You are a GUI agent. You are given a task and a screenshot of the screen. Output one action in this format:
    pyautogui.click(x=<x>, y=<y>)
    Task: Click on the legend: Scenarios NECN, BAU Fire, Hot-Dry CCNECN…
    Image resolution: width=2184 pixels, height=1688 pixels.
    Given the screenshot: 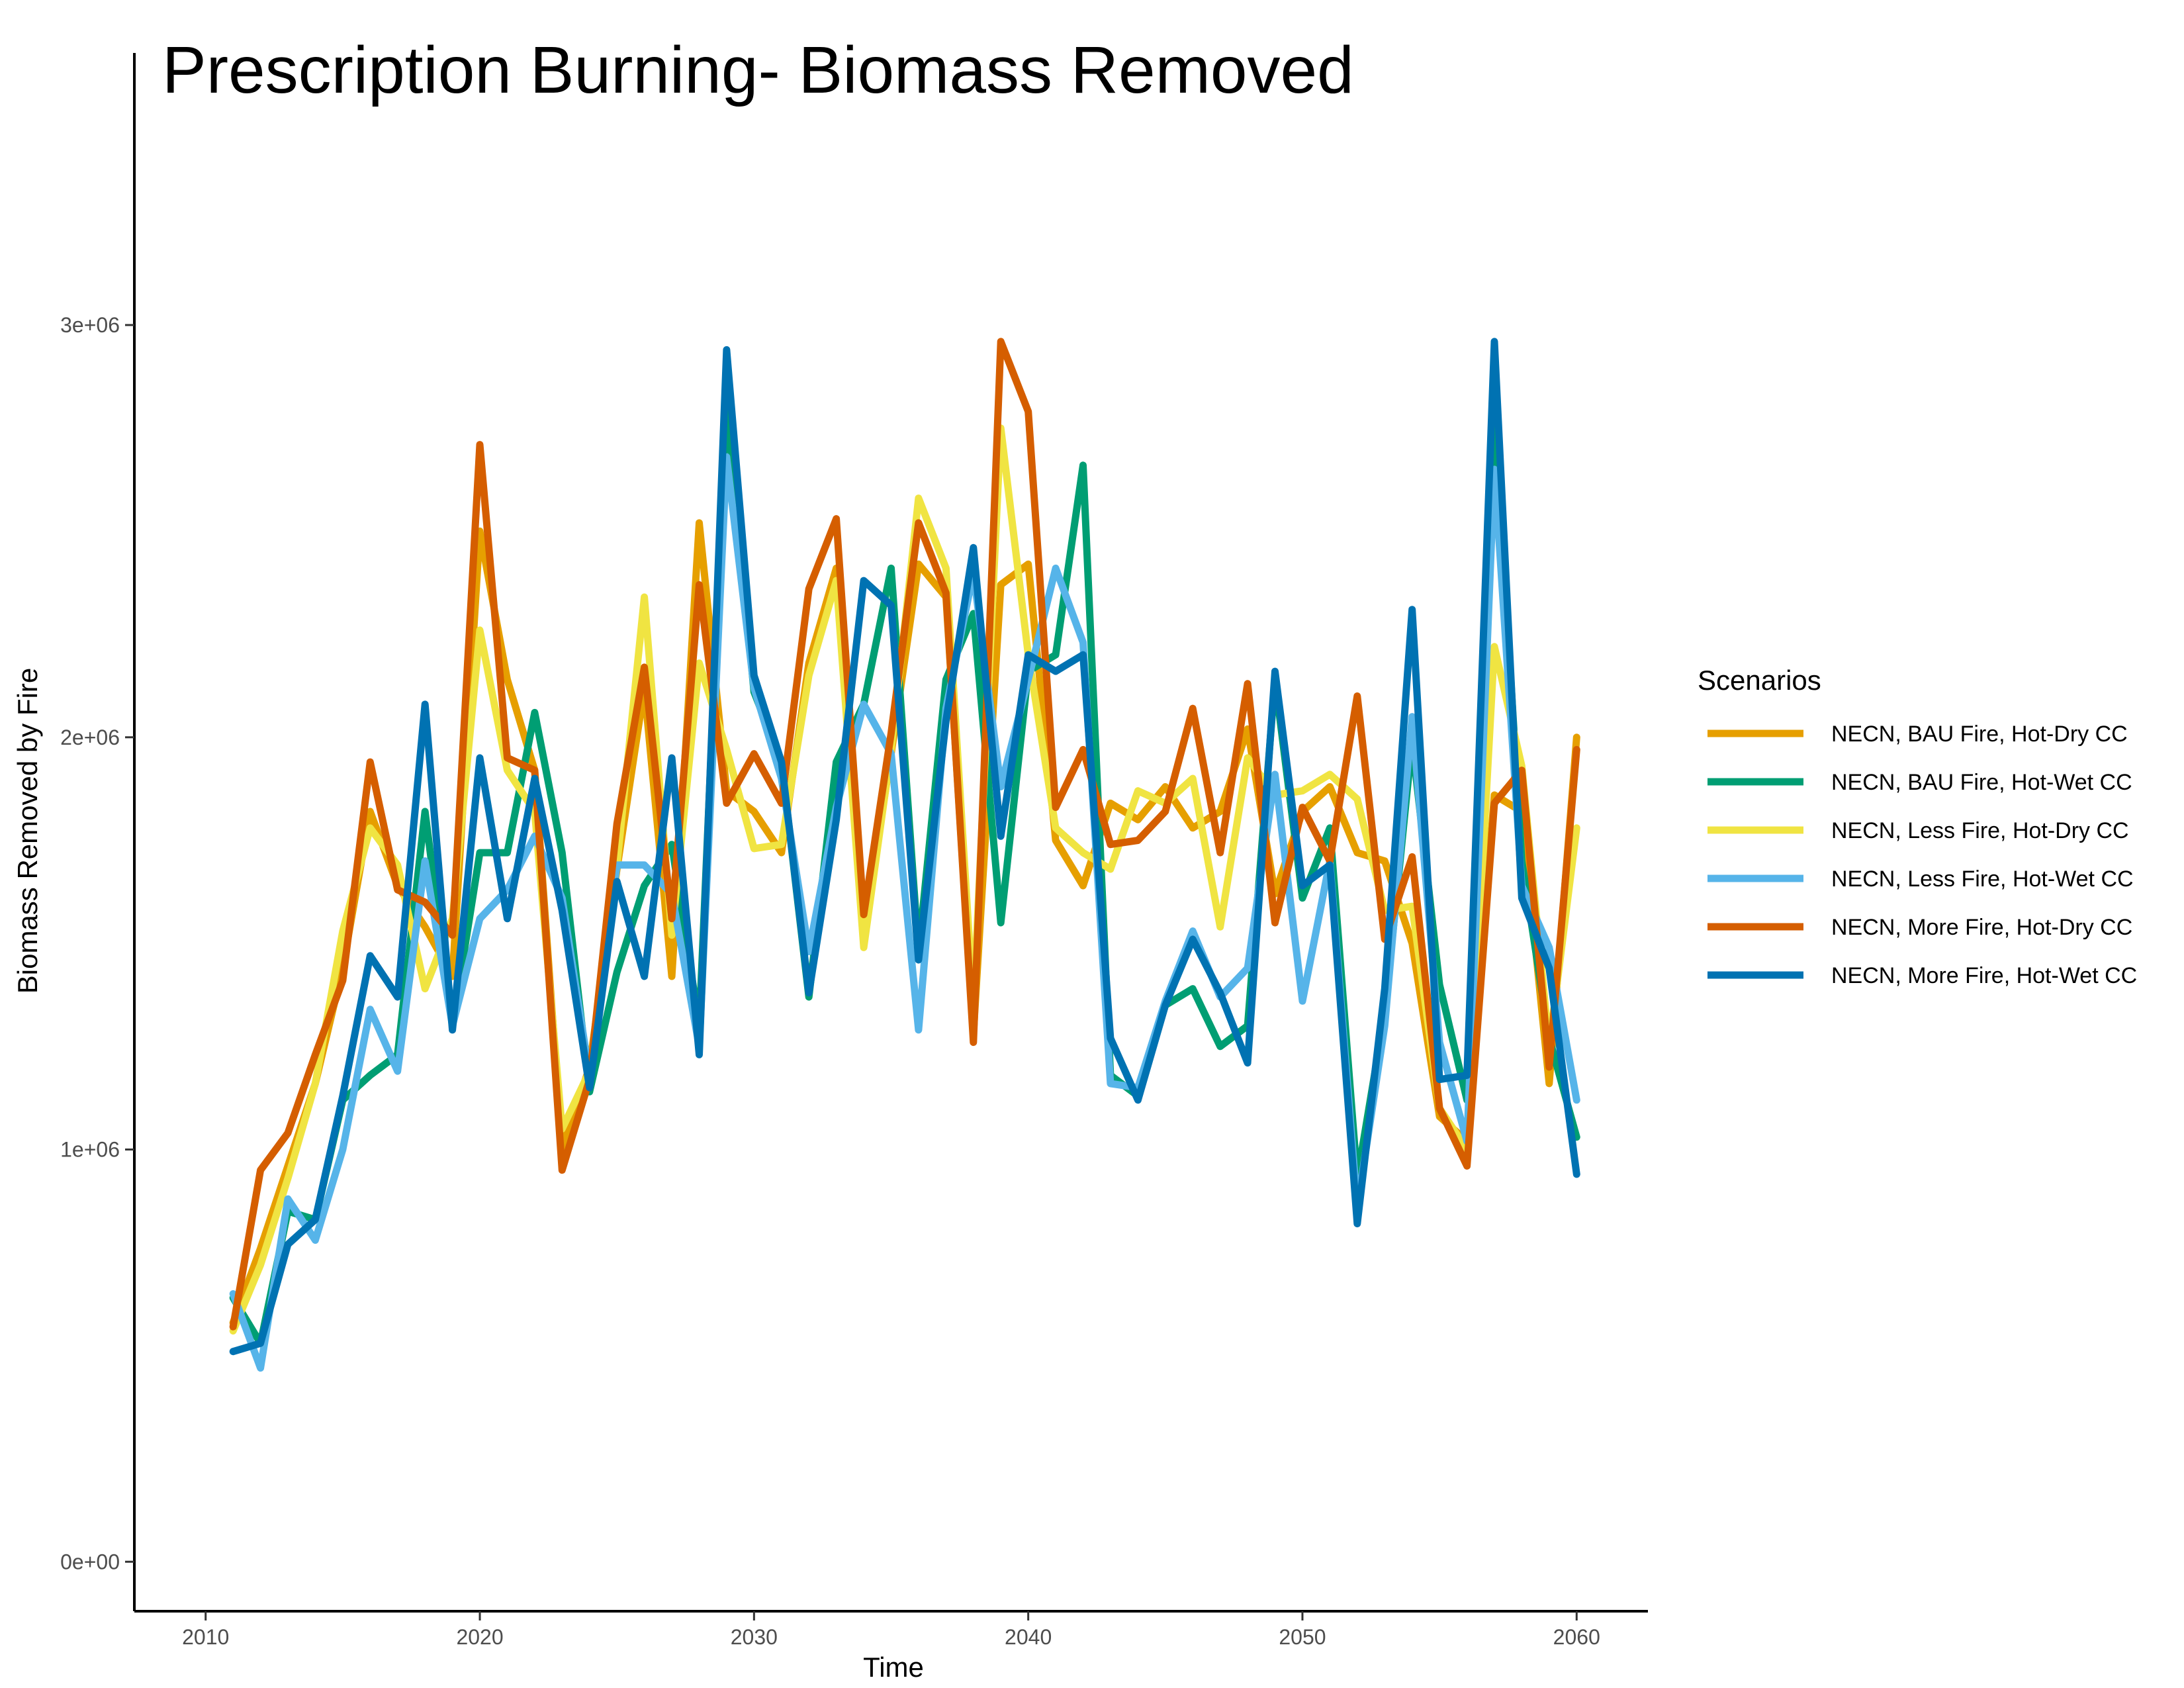 What is the action you would take?
    pyautogui.click(x=1917, y=826)
    